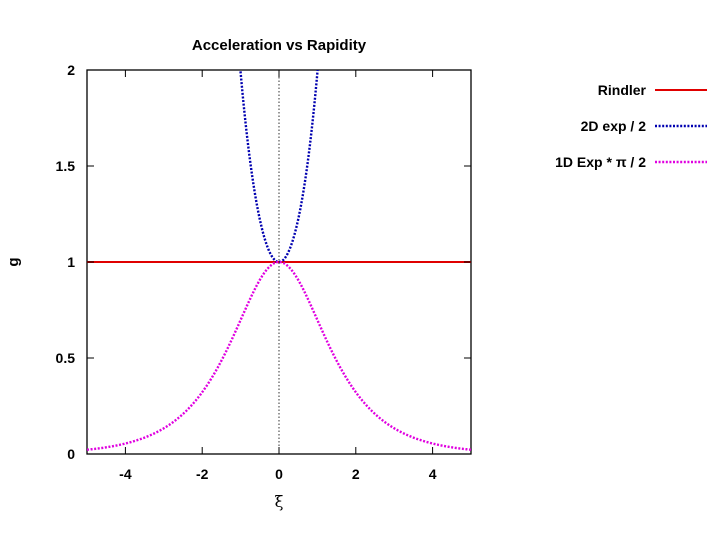 The height and width of the screenshot is (540, 720). Describe the element at coordinates (600, 162) in the screenshot. I see `legend-label-2: 1D Exp * π / 2` at that location.